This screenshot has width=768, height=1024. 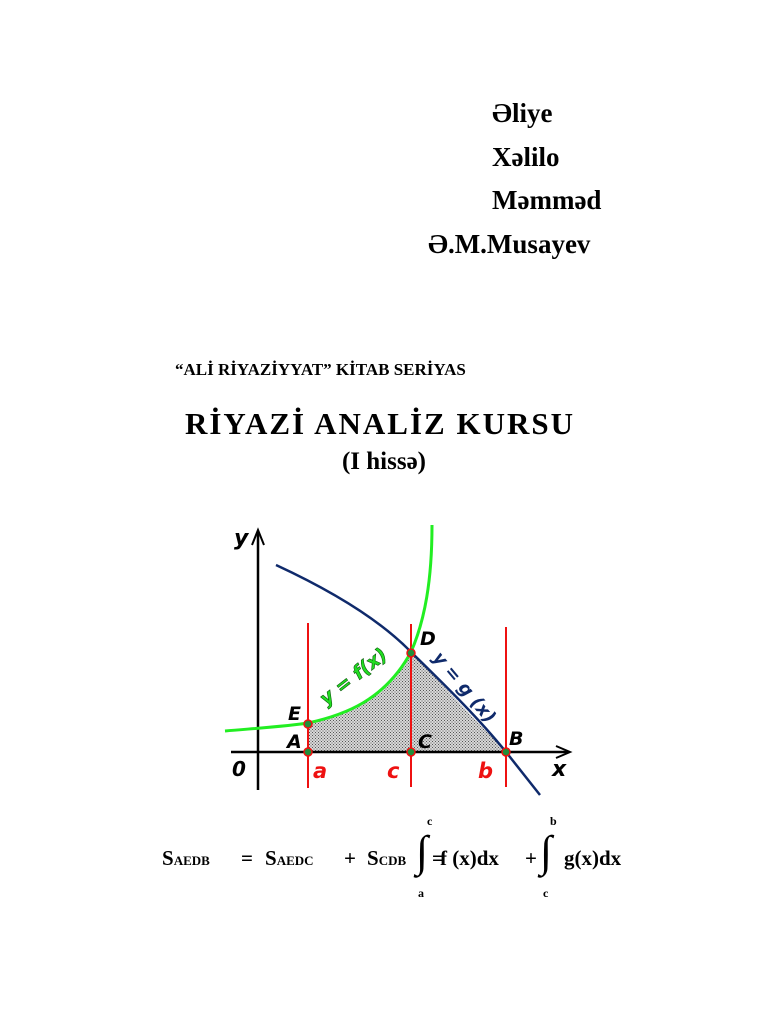 I want to click on author-name-1: Əliye, so click(x=522, y=113).